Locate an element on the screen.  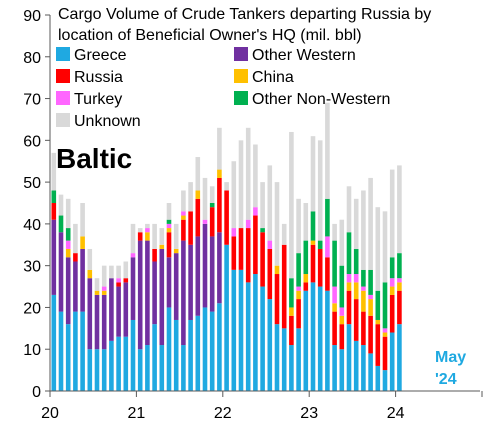
legend-label-greece: Greece is located at coordinates (100, 55).